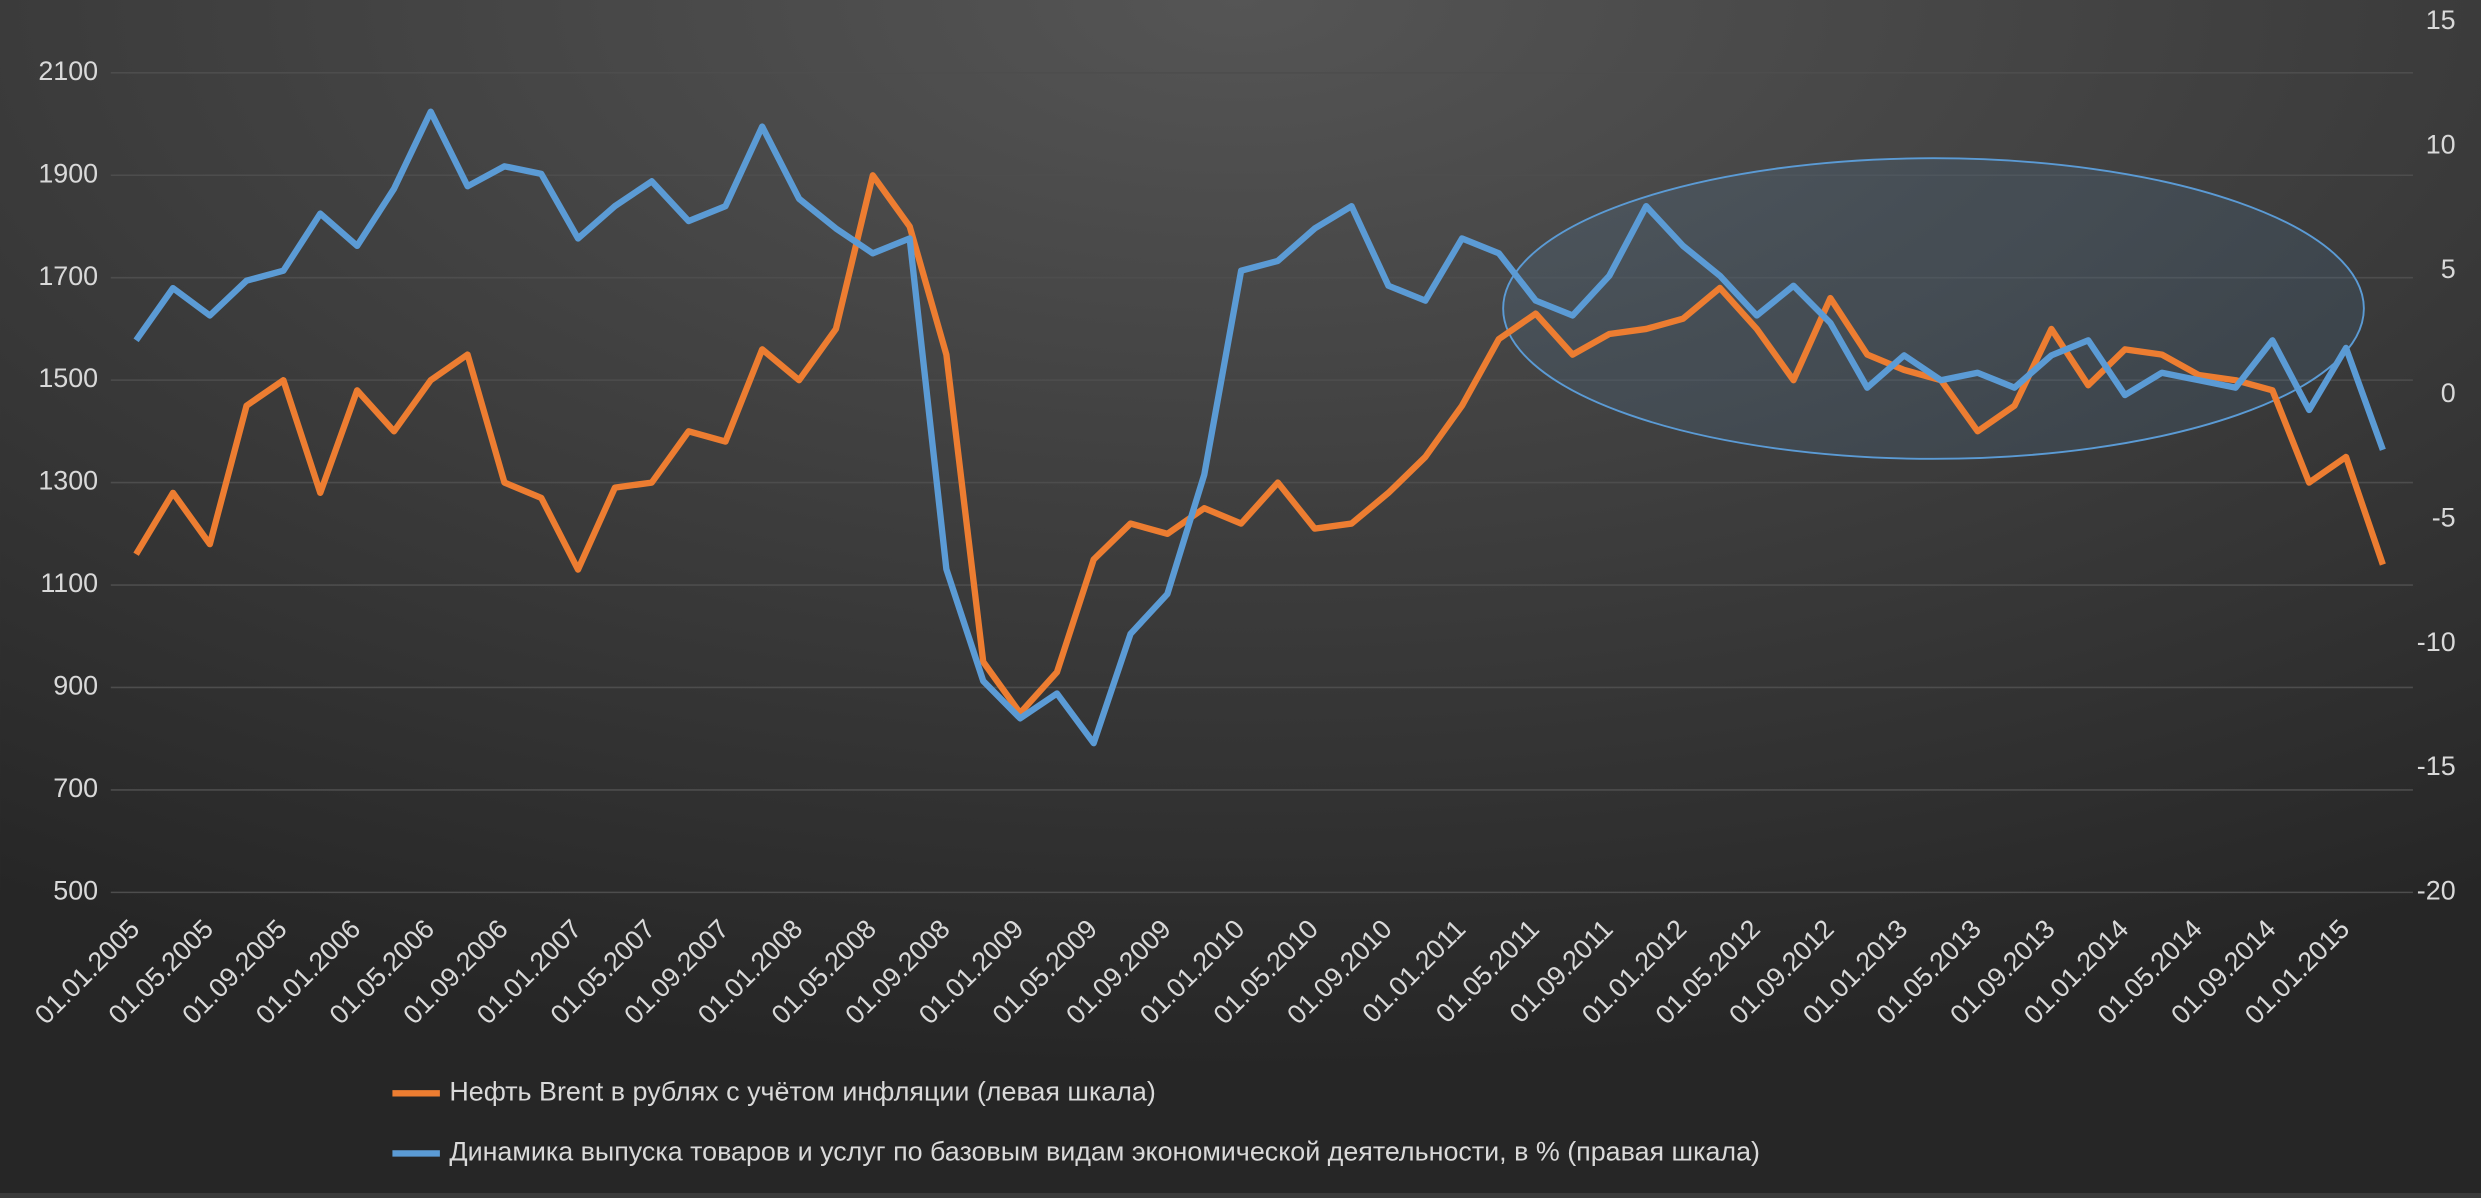  Describe the element at coordinates (68, 71) in the screenshot. I see `y-tick-label: 2100` at that location.